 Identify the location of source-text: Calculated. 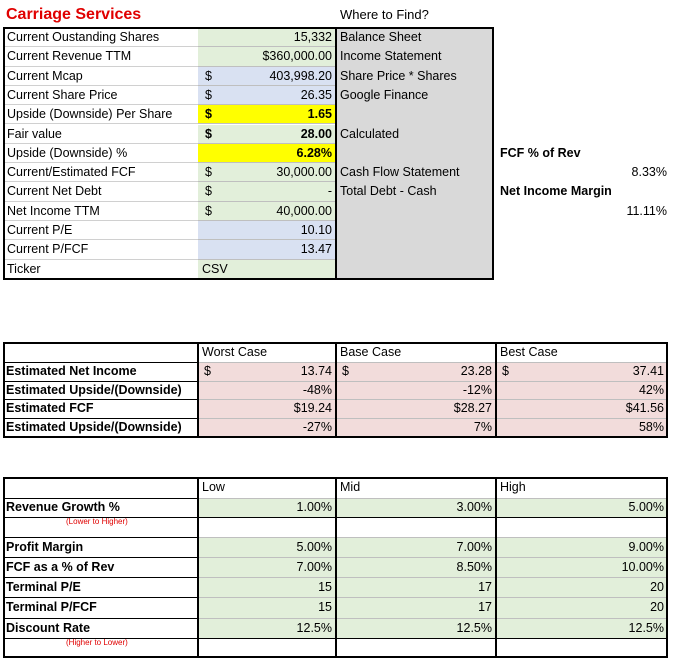
(370, 133).